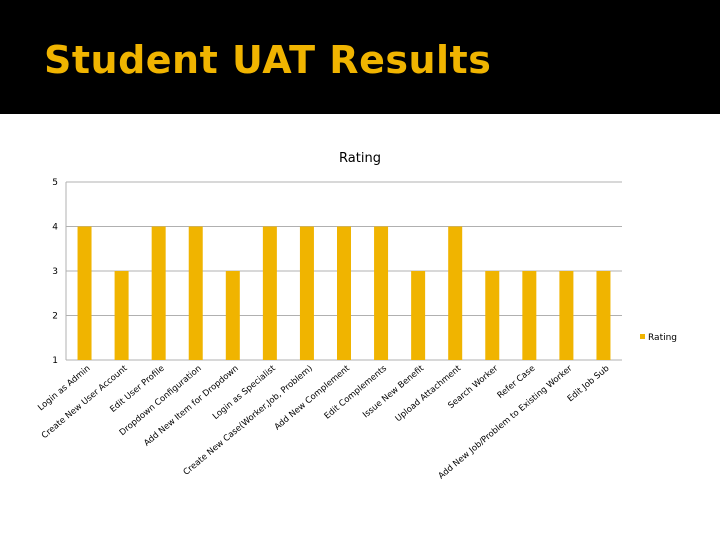  I want to click on x-category-label: Upload Attachment, so click(429, 393).